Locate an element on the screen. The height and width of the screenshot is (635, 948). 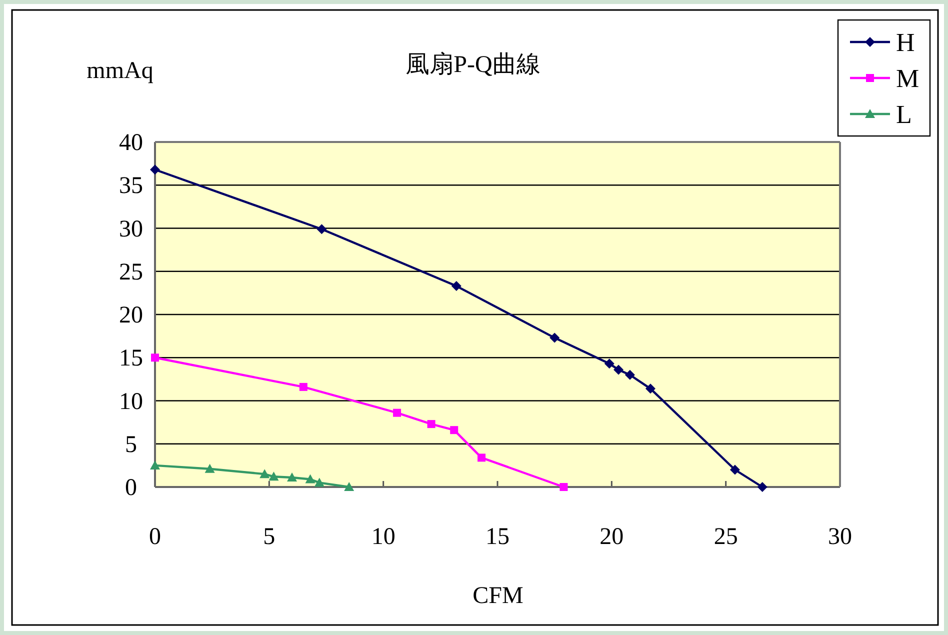
x-tick-label: 25 is located at coordinates (726, 537).